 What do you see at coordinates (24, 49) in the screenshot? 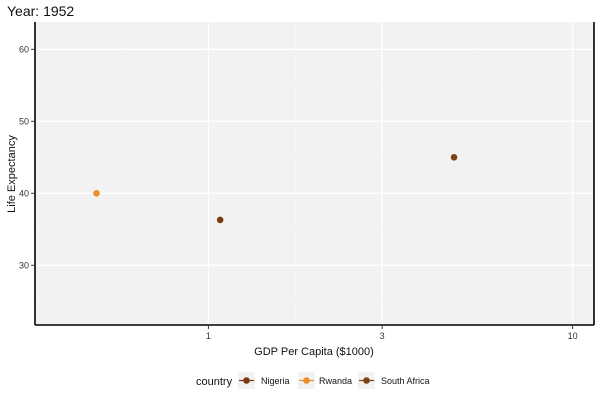
I see `y-tick-label: 60` at bounding box center [24, 49].